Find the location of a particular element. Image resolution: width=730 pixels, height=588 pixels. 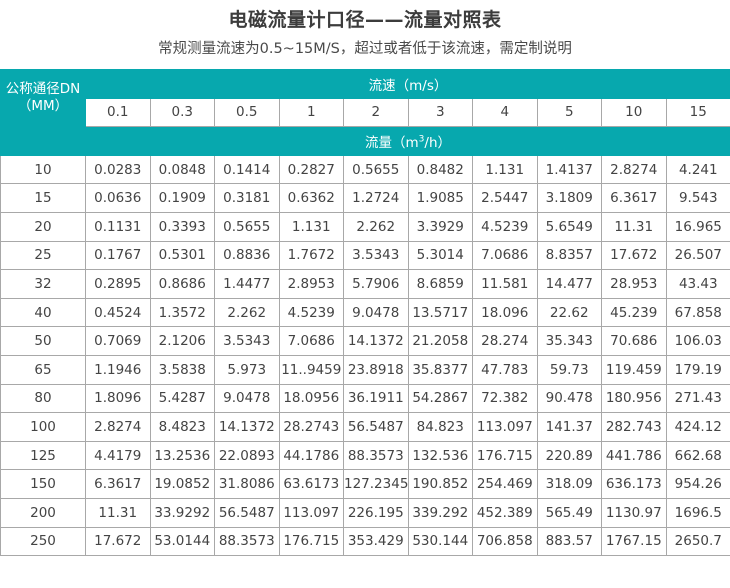

flow-value-cell: 28.953 is located at coordinates (634, 284).